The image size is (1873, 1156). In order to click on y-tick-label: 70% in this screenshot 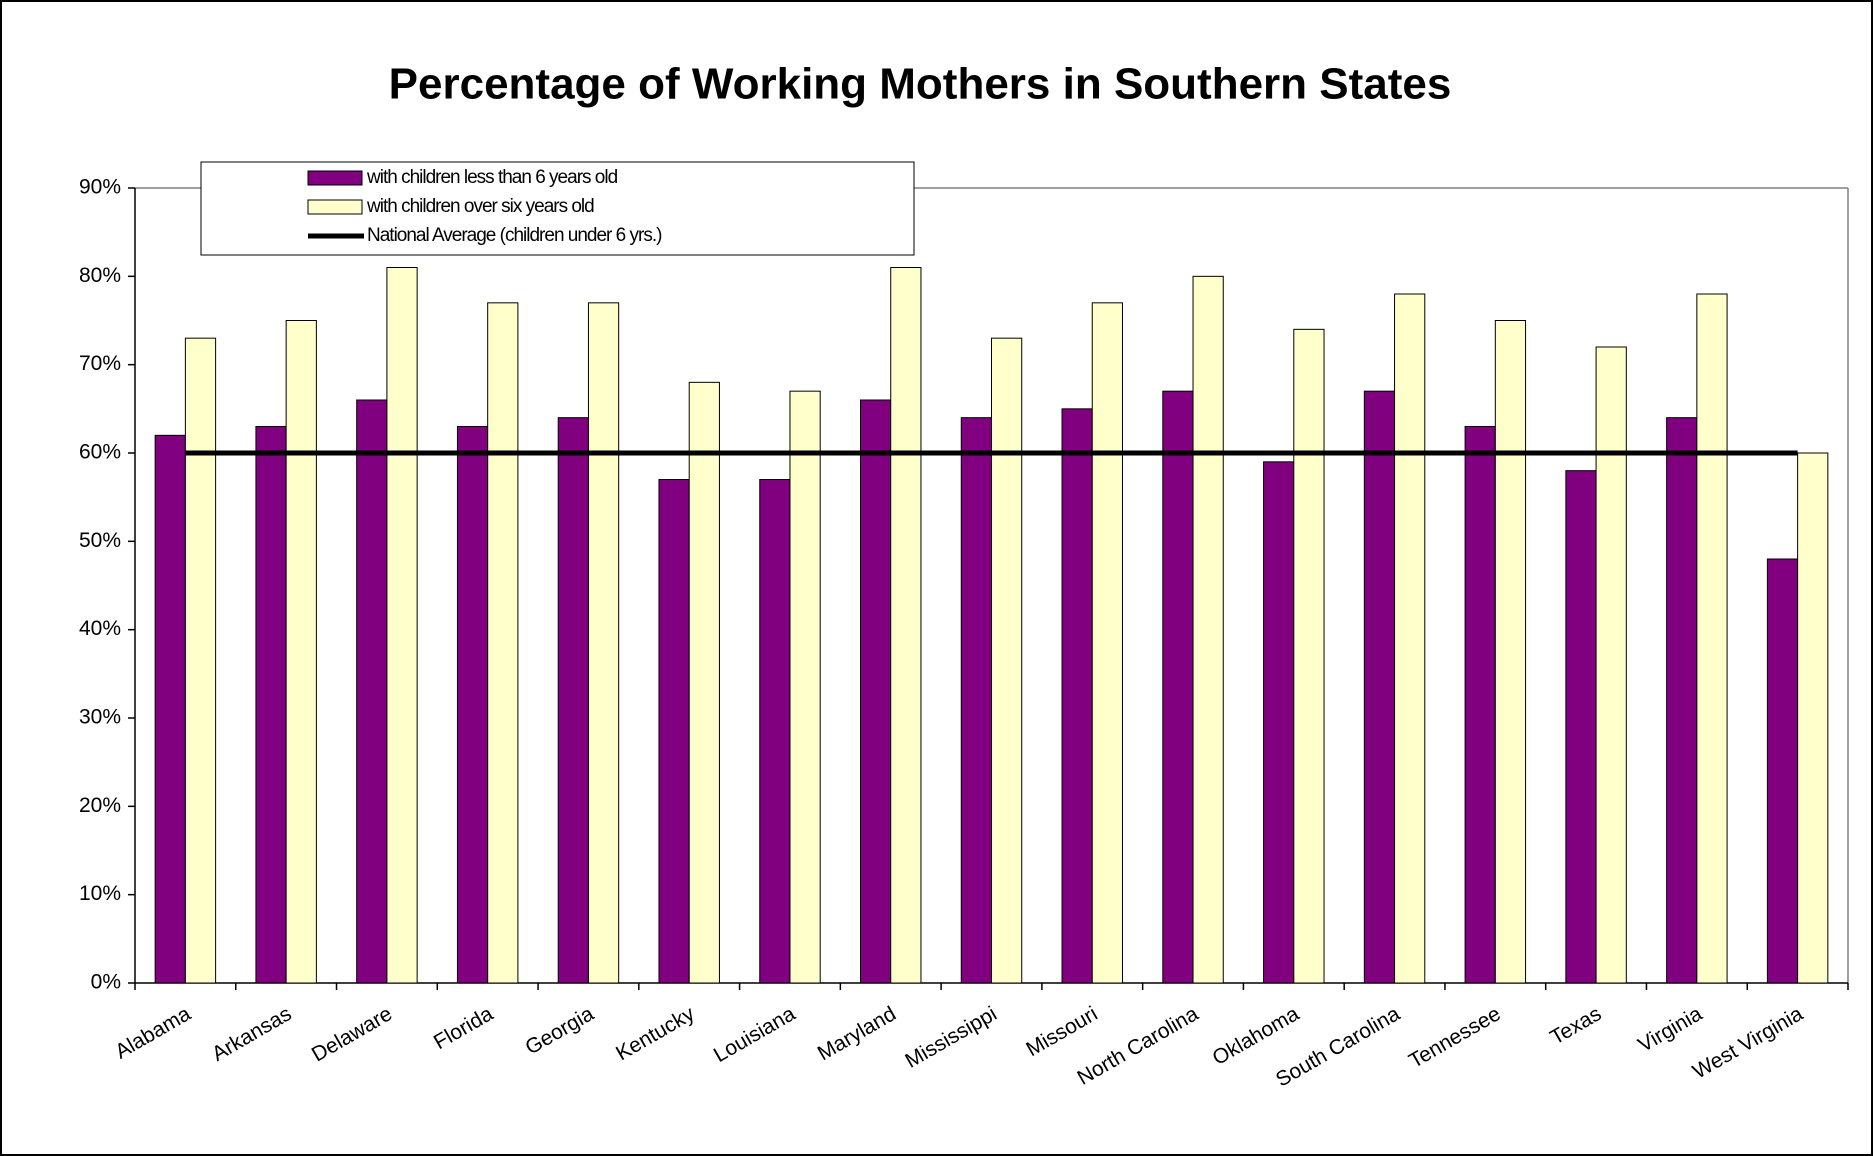, I will do `click(100, 363)`.